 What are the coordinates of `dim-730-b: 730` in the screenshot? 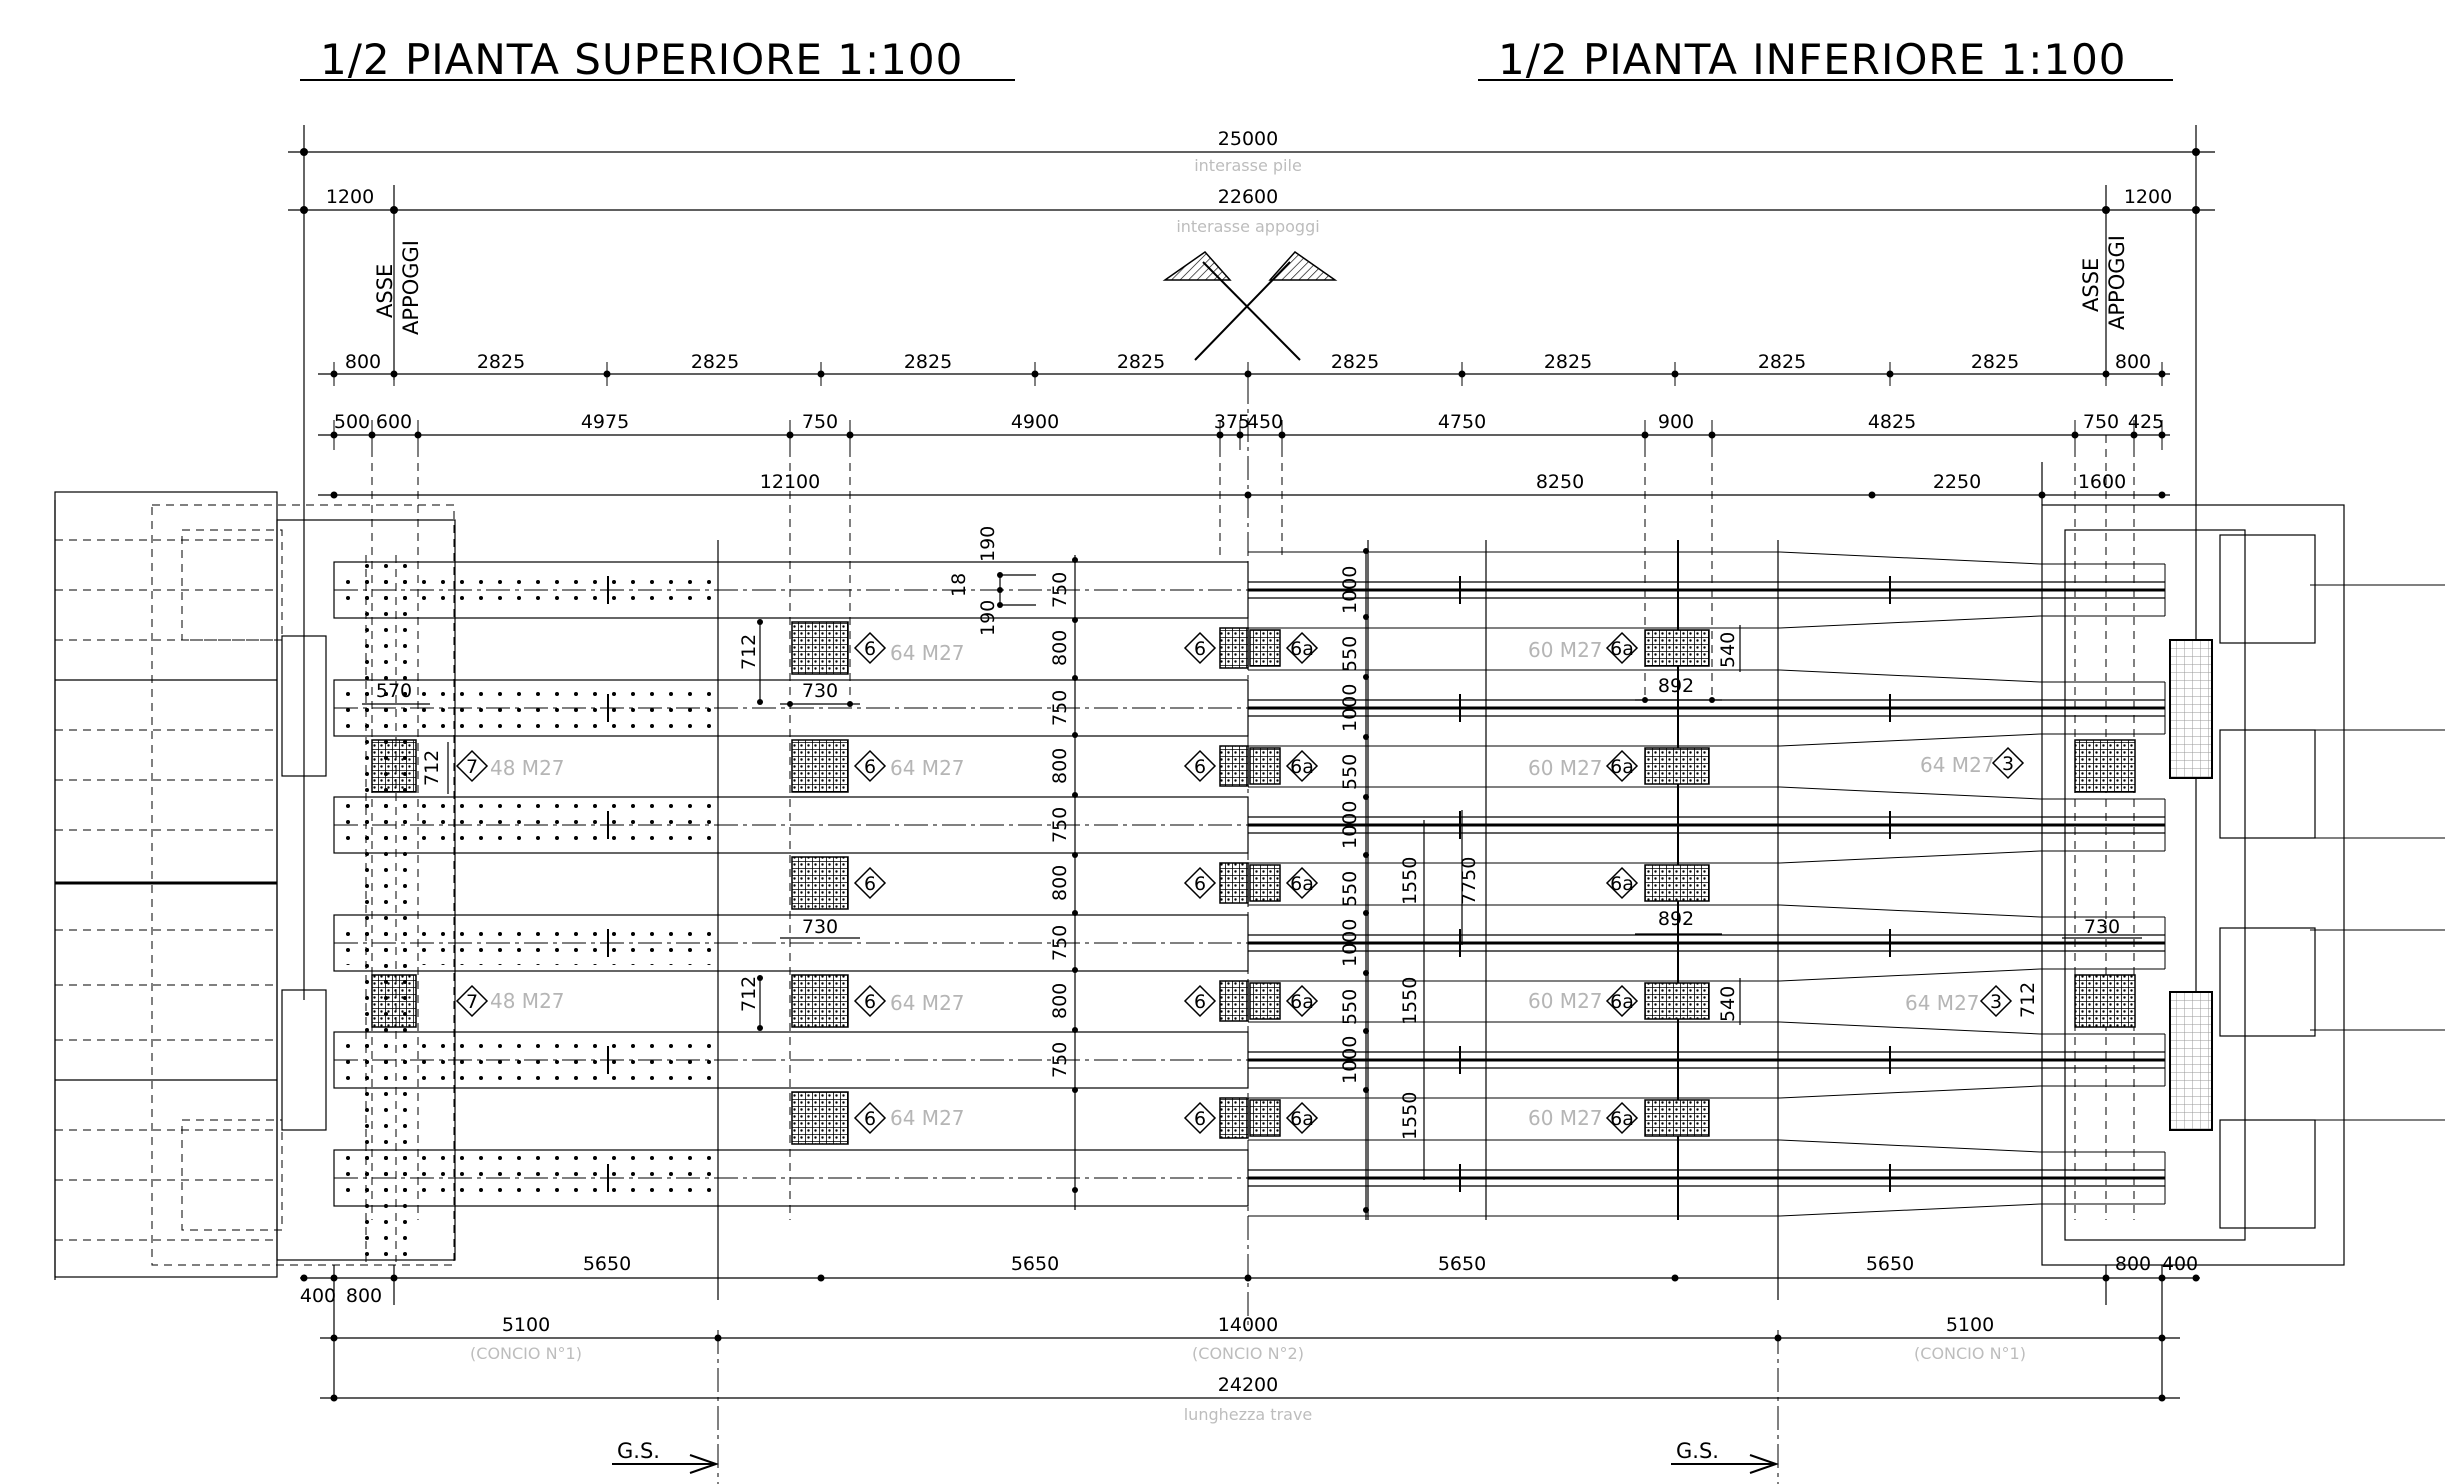 It's located at (820, 927).